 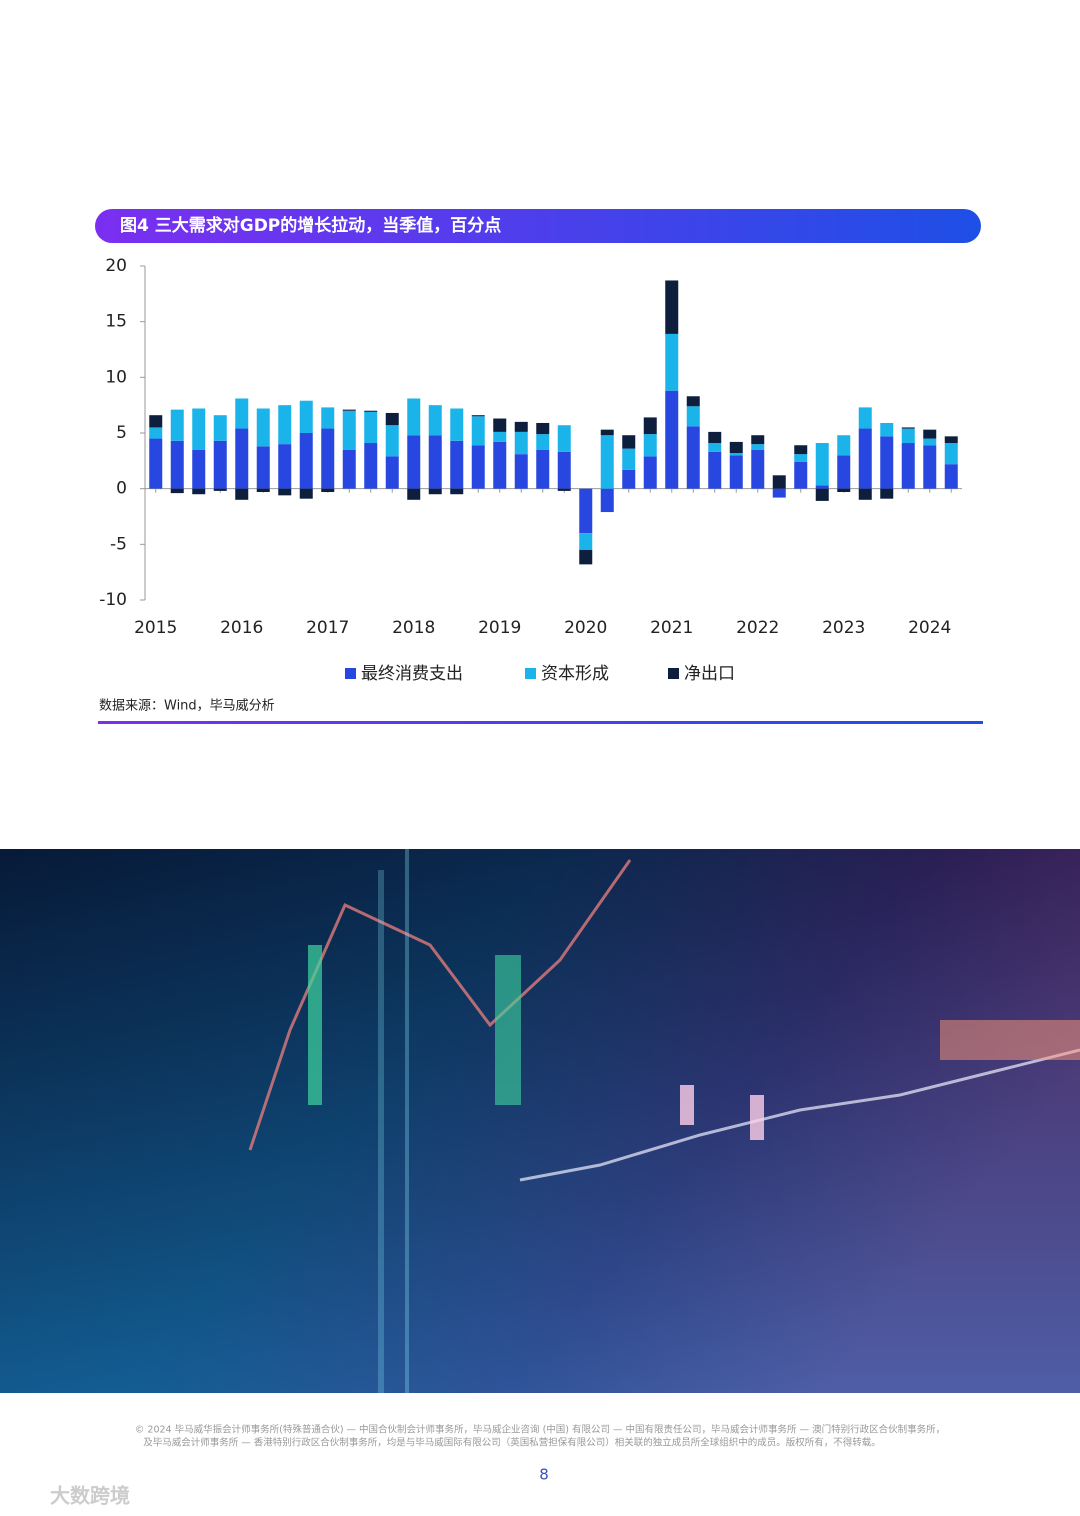 What do you see at coordinates (929, 628) in the screenshot?
I see `x-tick-label: 2024` at bounding box center [929, 628].